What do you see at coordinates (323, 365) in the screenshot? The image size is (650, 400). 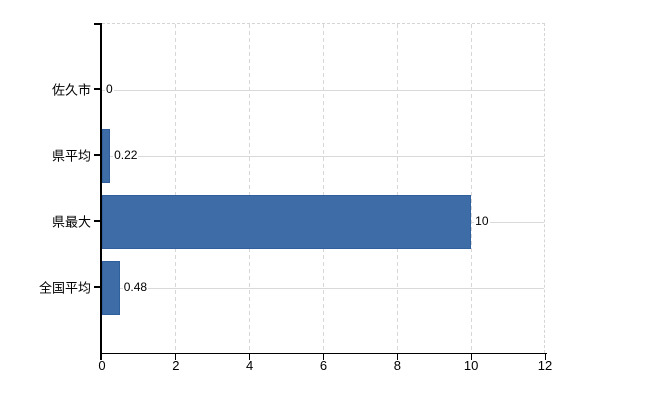 I see `x-tick-label: 6` at bounding box center [323, 365].